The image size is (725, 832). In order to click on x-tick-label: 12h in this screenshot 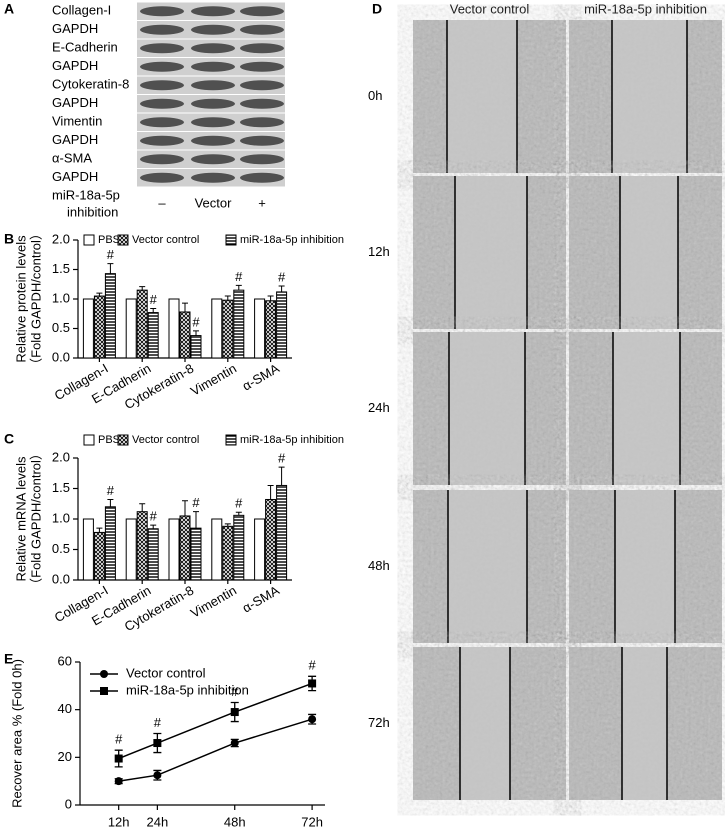, I will do `click(119, 821)`.